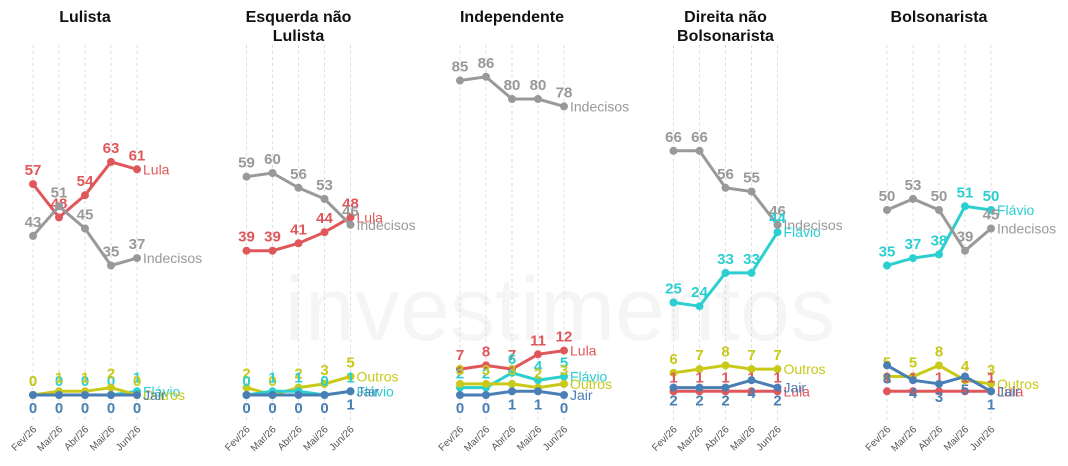  Describe the element at coordinates (743, 438) in the screenshot. I see `x-tick-label: Mai/26` at that location.